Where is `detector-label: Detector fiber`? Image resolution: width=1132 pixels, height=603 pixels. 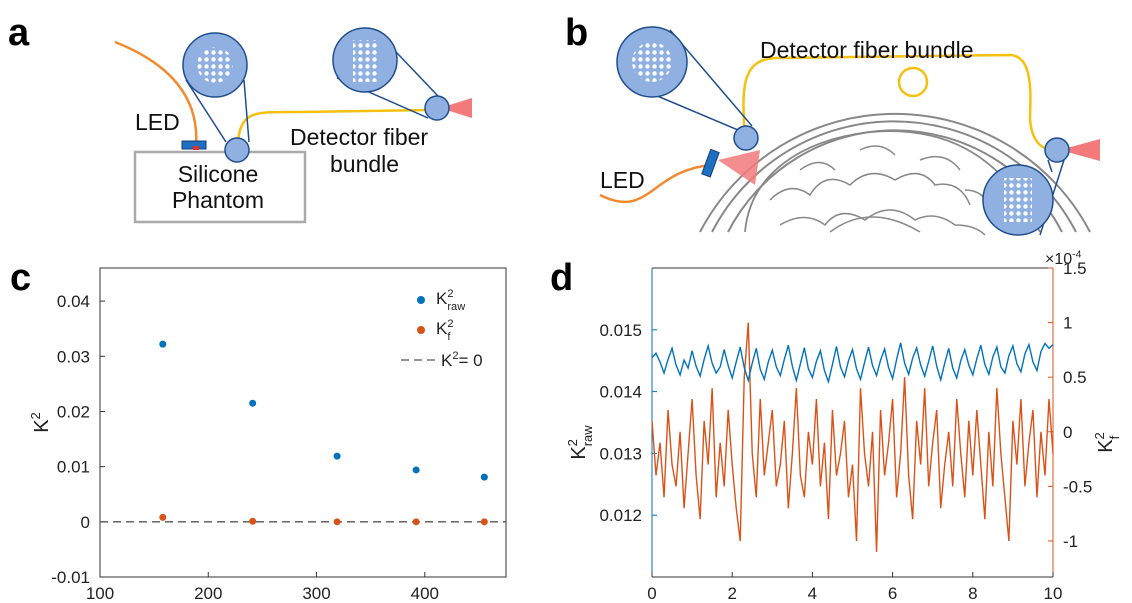 detector-label: Detector fiber is located at coordinates (359, 137).